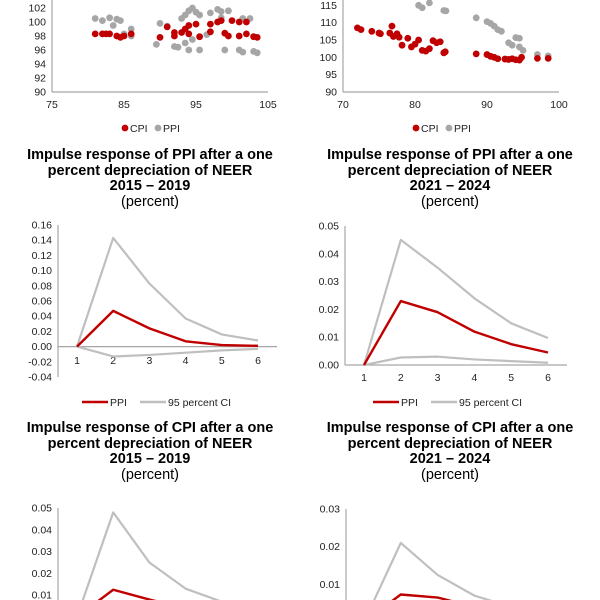 This screenshot has height=600, width=600. What do you see at coordinates (343, 105) in the screenshot?
I see `x-tick-label: 70` at bounding box center [343, 105].